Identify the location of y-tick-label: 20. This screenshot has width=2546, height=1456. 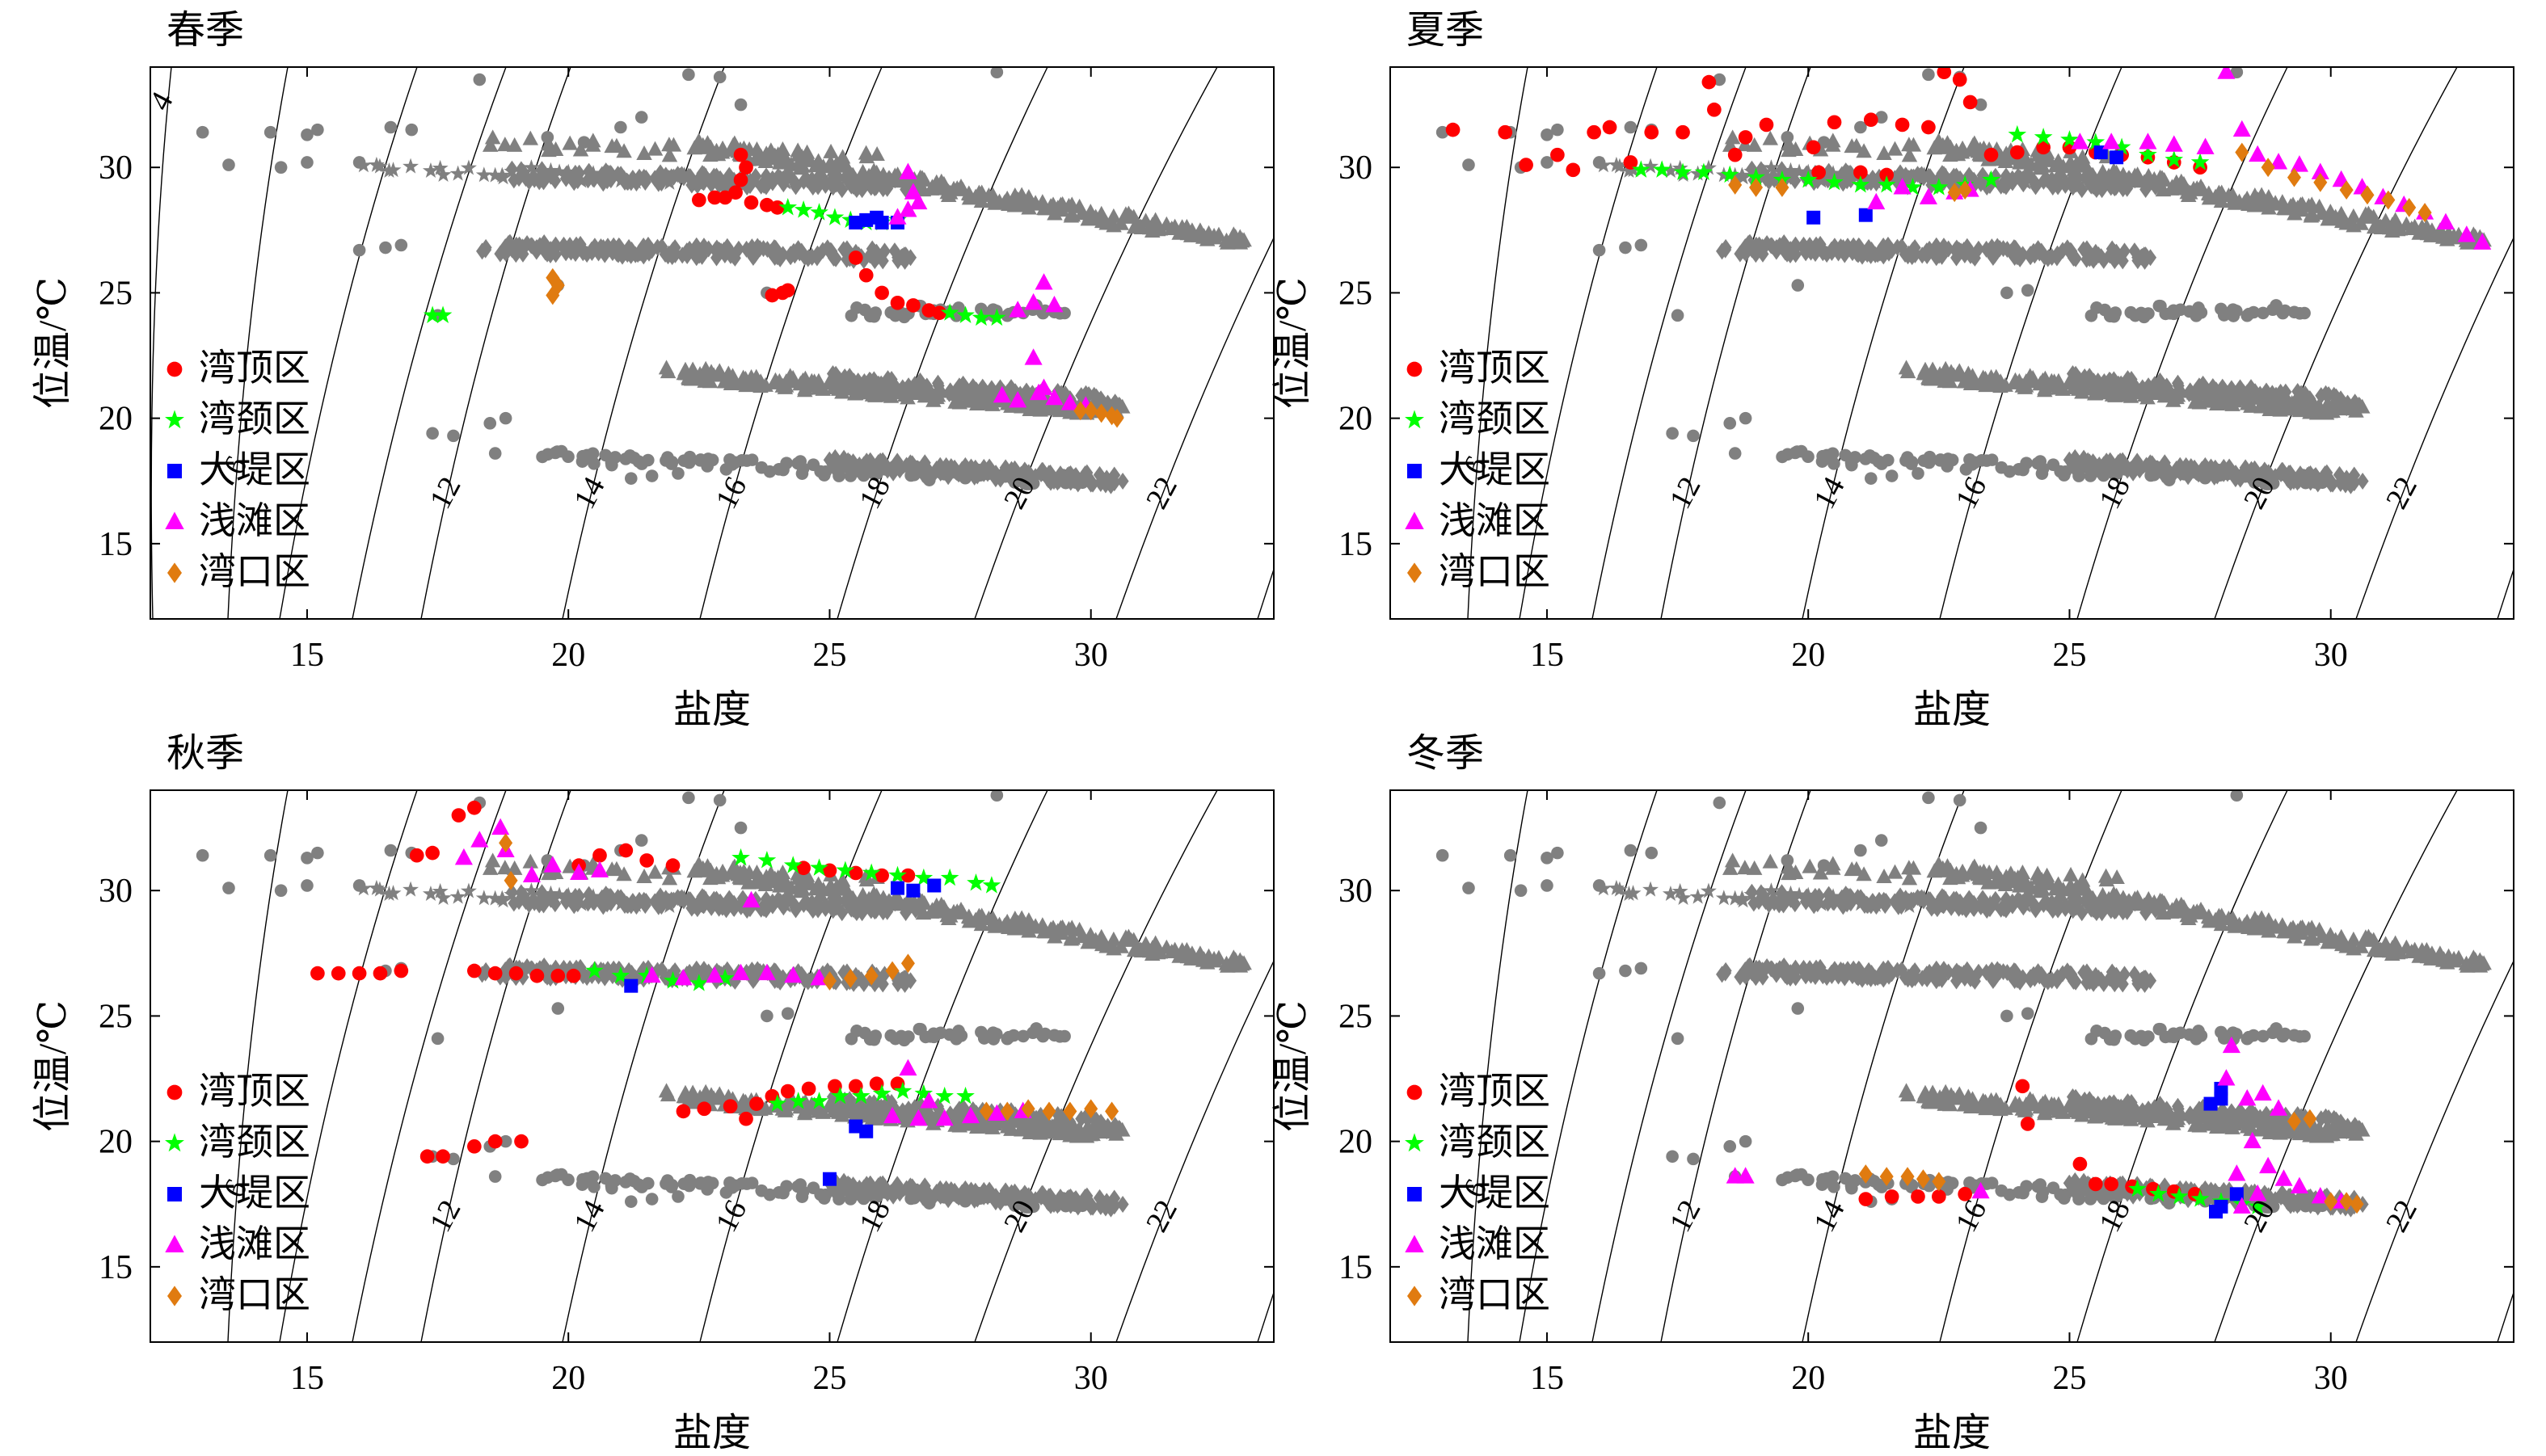
(1355, 419).